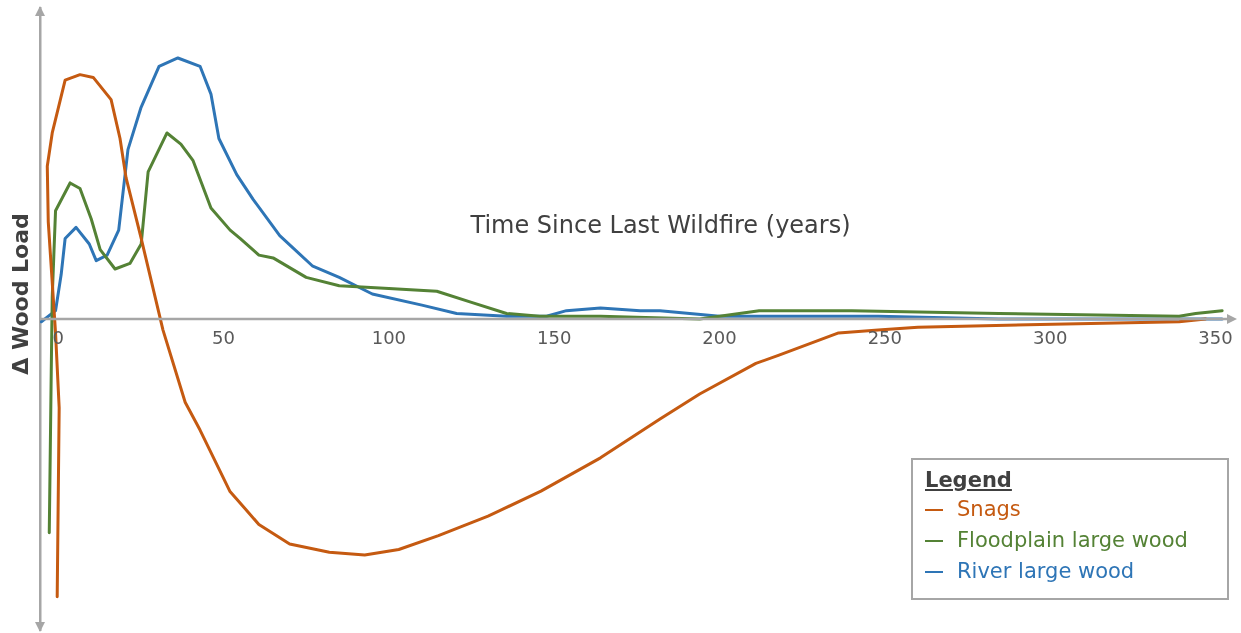 The height and width of the screenshot is (633, 1241). Describe the element at coordinates (223, 337) in the screenshot. I see `x-tick-label: 50` at that location.